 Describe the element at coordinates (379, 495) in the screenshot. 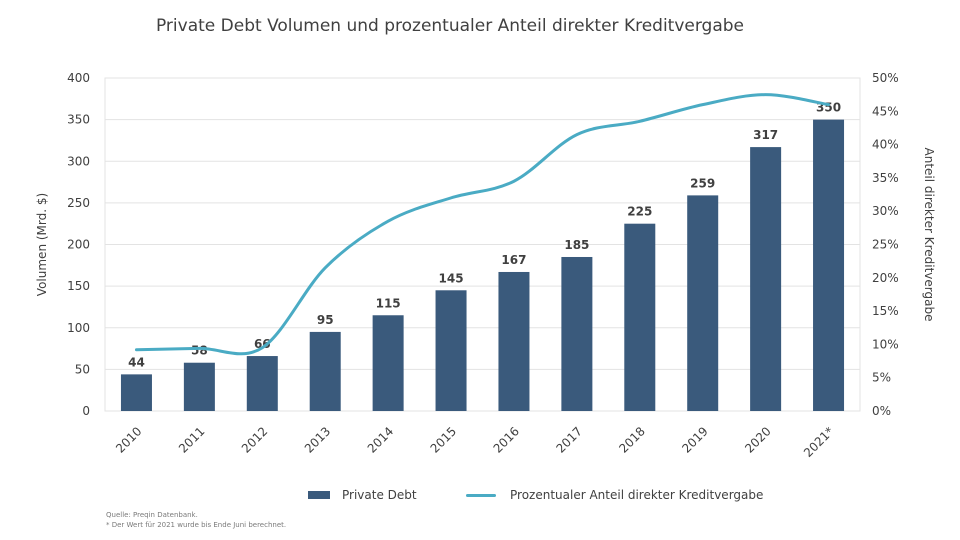

I see `legend-label-bar: Private Debt` at that location.